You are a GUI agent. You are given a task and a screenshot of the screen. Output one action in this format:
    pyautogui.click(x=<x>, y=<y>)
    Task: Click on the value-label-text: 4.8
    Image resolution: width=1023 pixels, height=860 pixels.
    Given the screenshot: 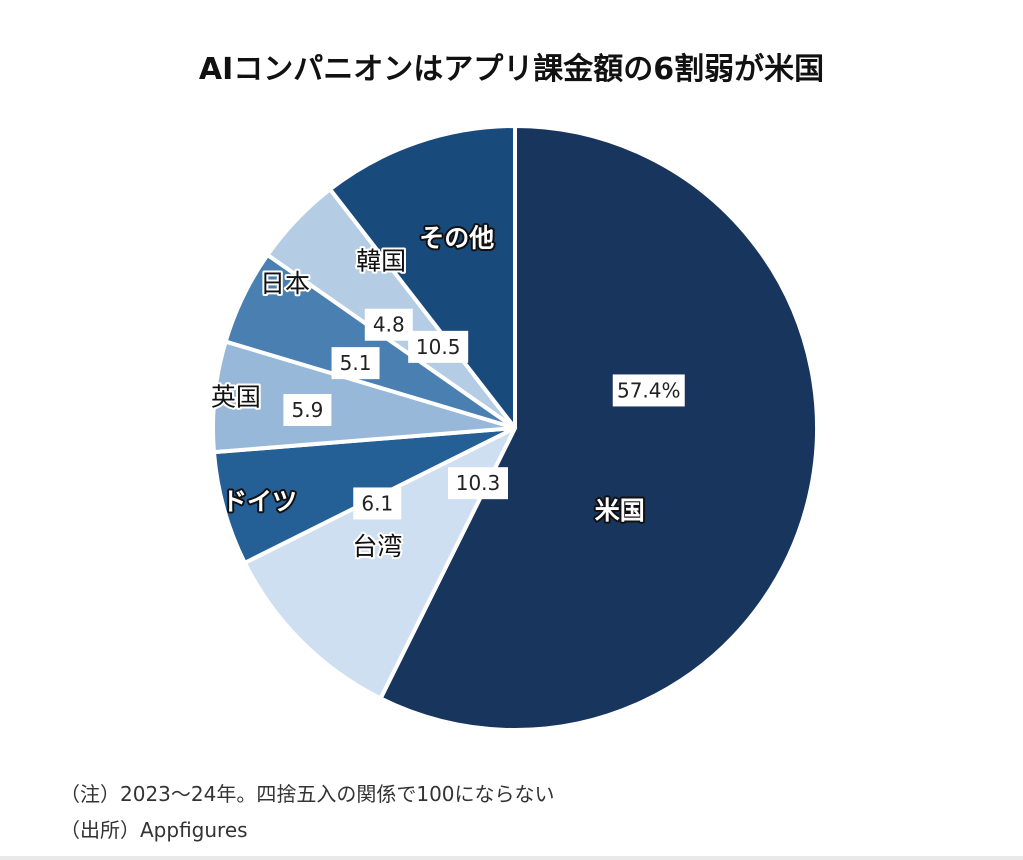 What is the action you would take?
    pyautogui.click(x=389, y=325)
    